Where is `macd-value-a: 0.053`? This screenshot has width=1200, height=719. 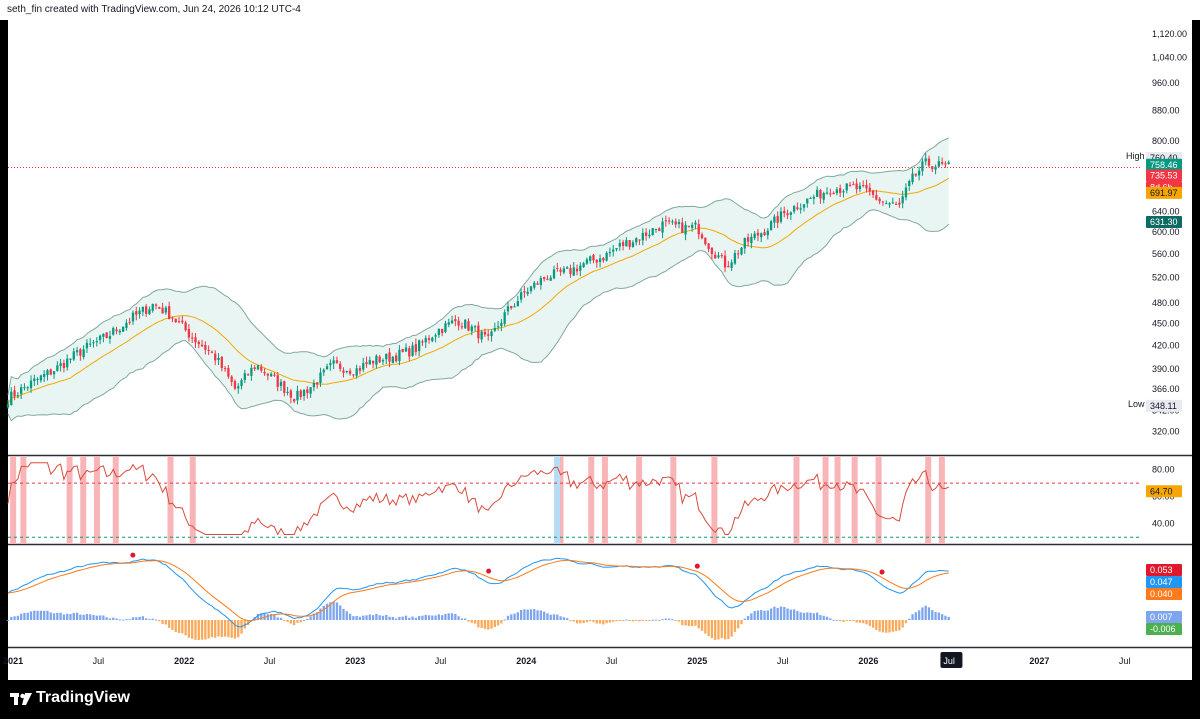
macd-value-a: 0.053 is located at coordinates (1161, 570).